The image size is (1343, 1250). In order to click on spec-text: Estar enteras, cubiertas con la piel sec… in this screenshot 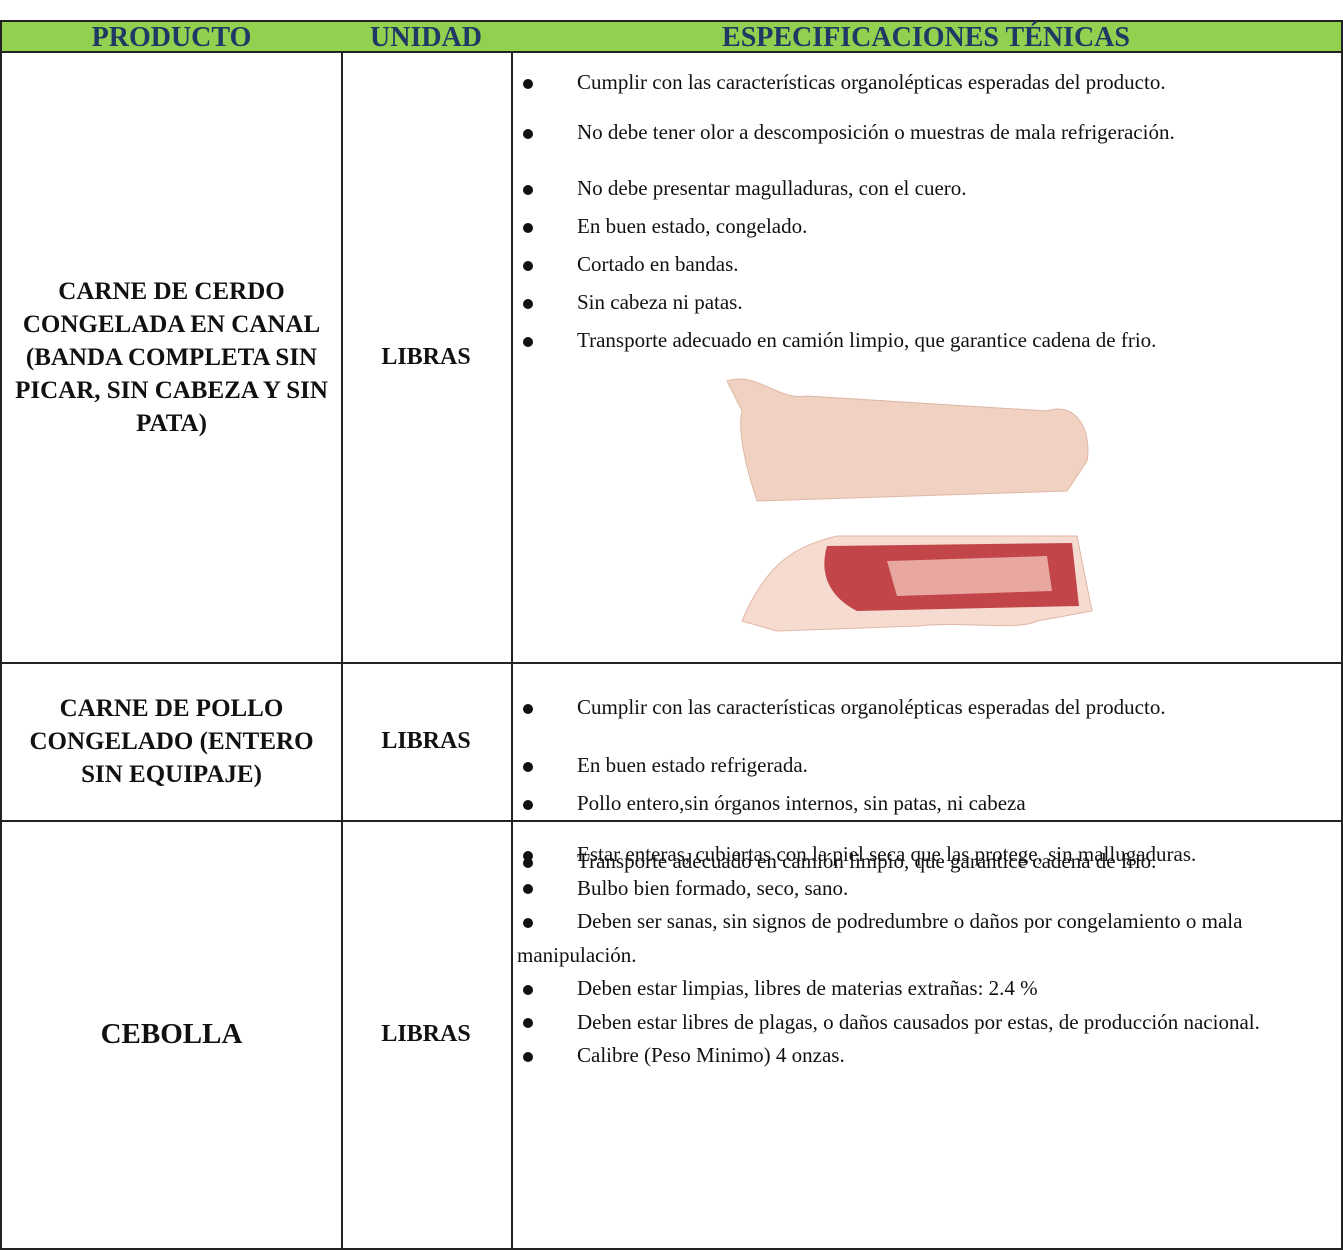, I will do `click(887, 854)`.